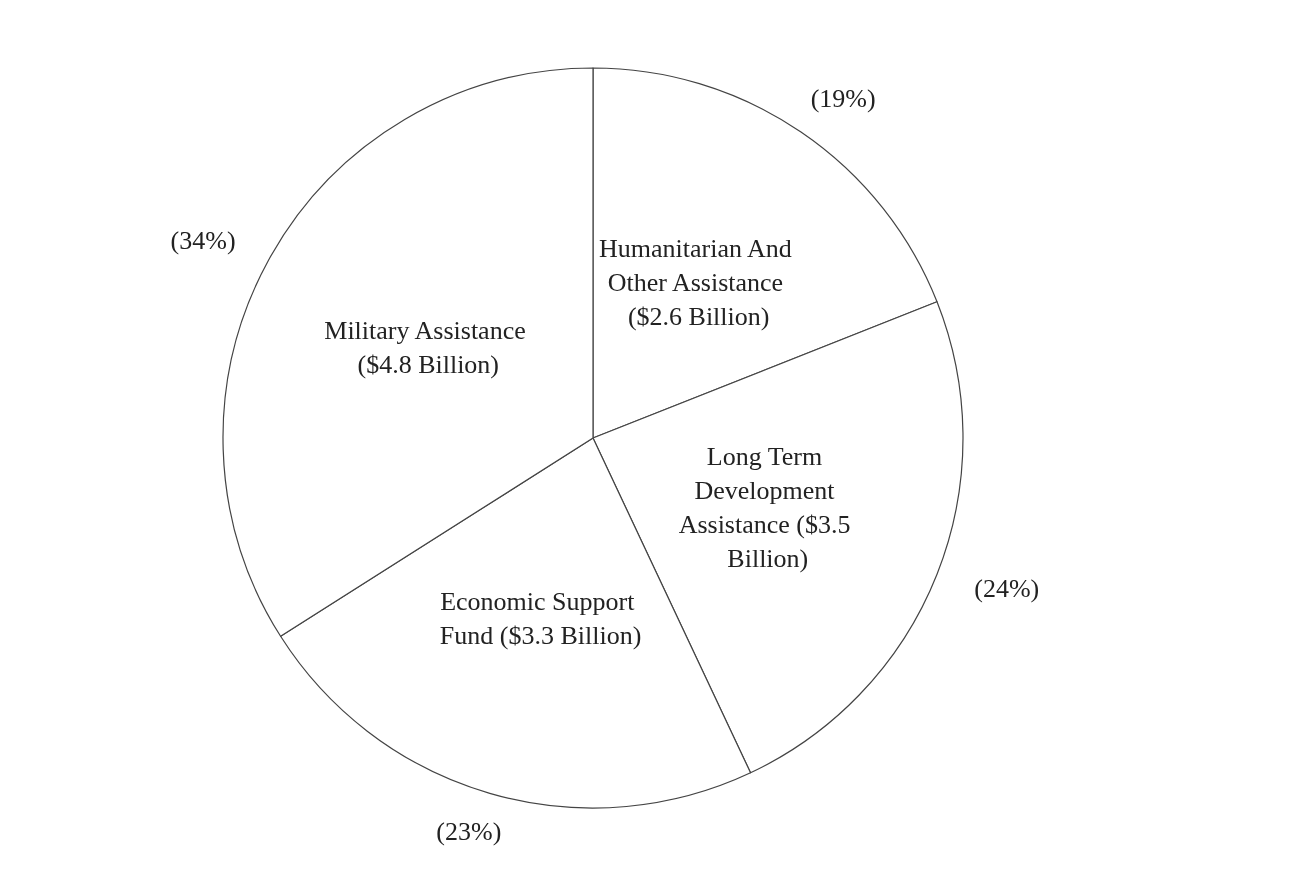  Describe the element at coordinates (203, 240) in the screenshot. I see `data-label: (34%)` at that location.